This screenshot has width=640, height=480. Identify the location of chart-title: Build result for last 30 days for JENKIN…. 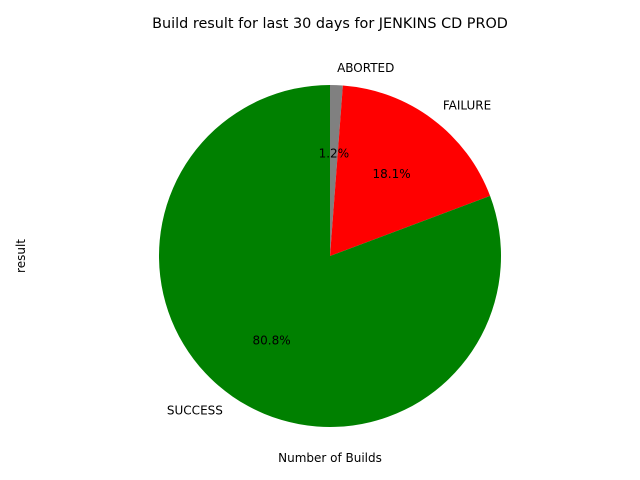
(330, 24).